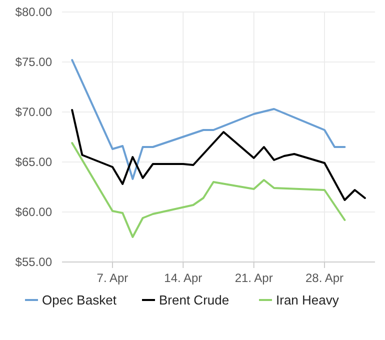  Describe the element at coordinates (253, 278) in the screenshot. I see `x-tick-label: 21. Apr` at that location.